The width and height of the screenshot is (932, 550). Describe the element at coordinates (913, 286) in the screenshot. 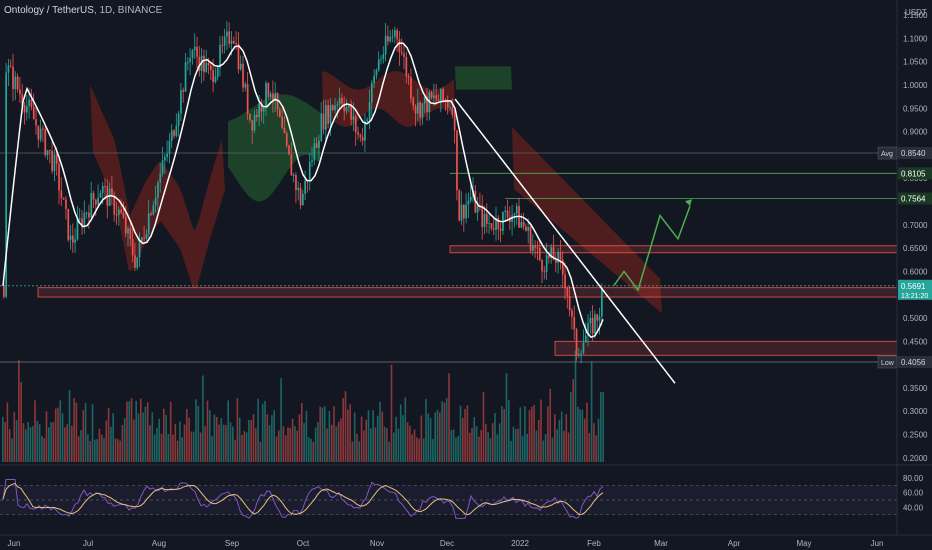

I see `price-label-value: 0.5691` at that location.